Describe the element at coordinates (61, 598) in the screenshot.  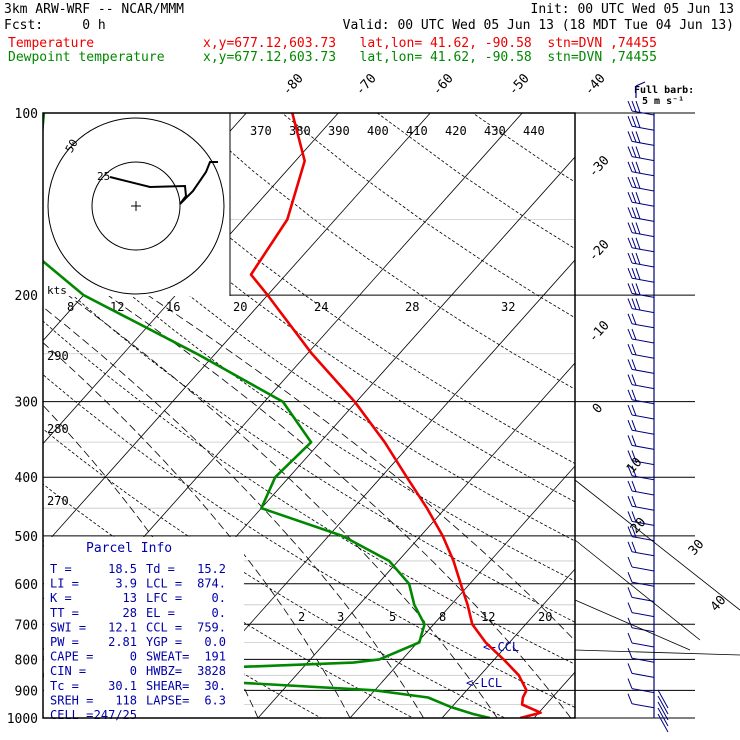
I see `parcel-label-a: K =` at that location.